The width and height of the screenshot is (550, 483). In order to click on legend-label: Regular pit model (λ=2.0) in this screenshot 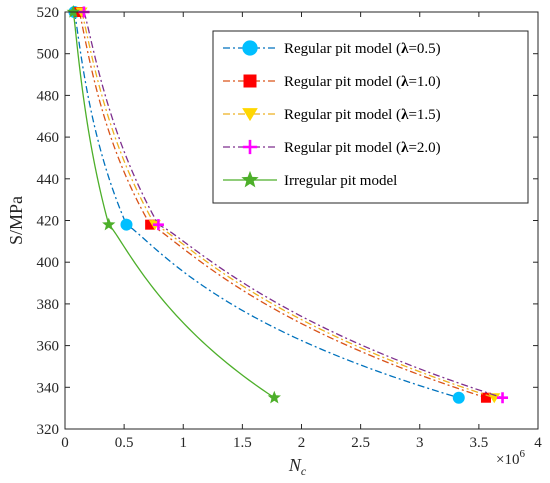, I will do `click(362, 148)`.